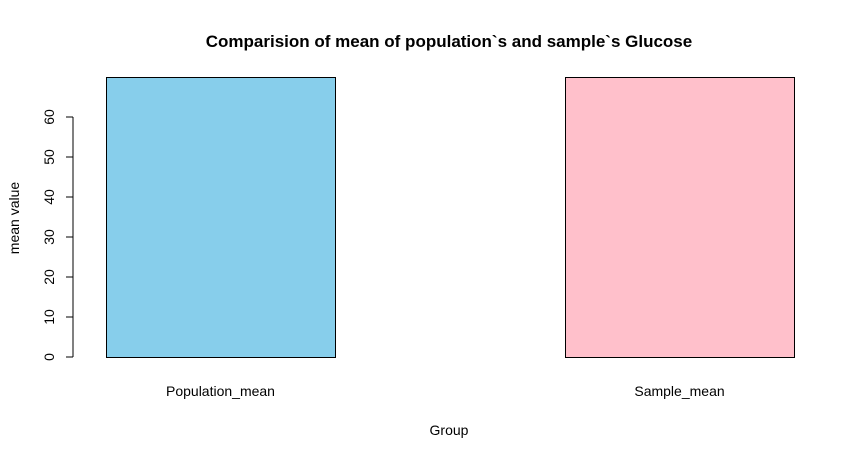 The image size is (862, 459). Describe the element at coordinates (445, 391) in the screenshot. I see `x-tick-labels: Population_mean Sample_mean` at that location.